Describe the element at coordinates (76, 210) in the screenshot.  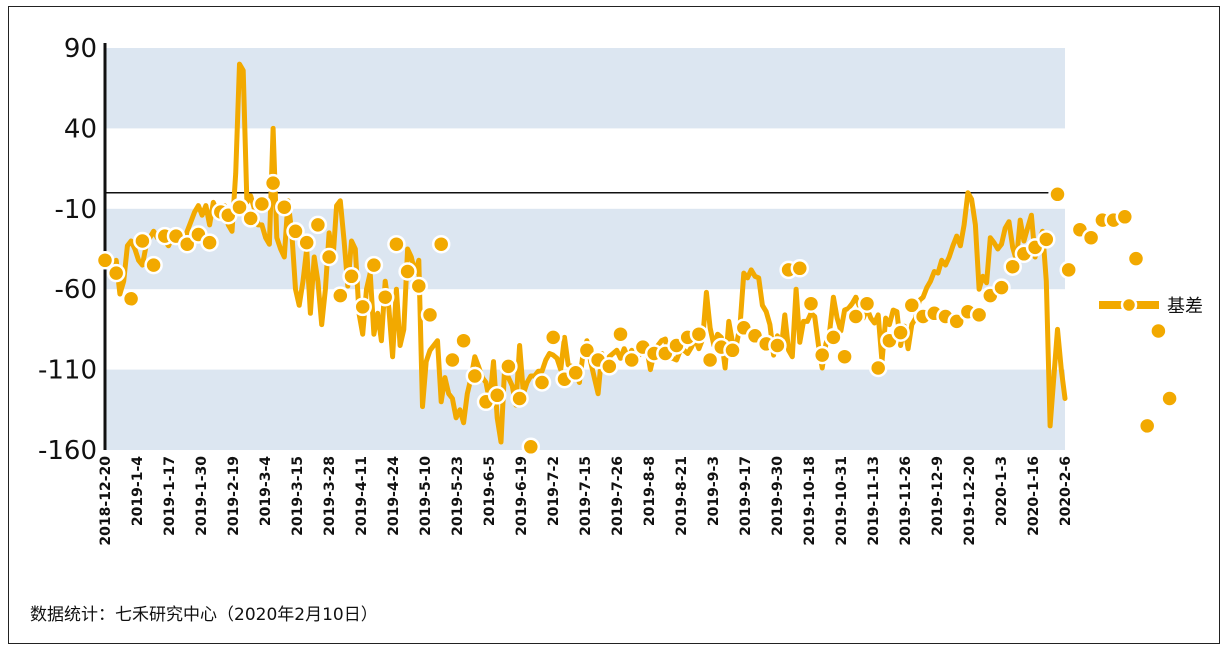
I see `y-tick-label: -10` at that location.